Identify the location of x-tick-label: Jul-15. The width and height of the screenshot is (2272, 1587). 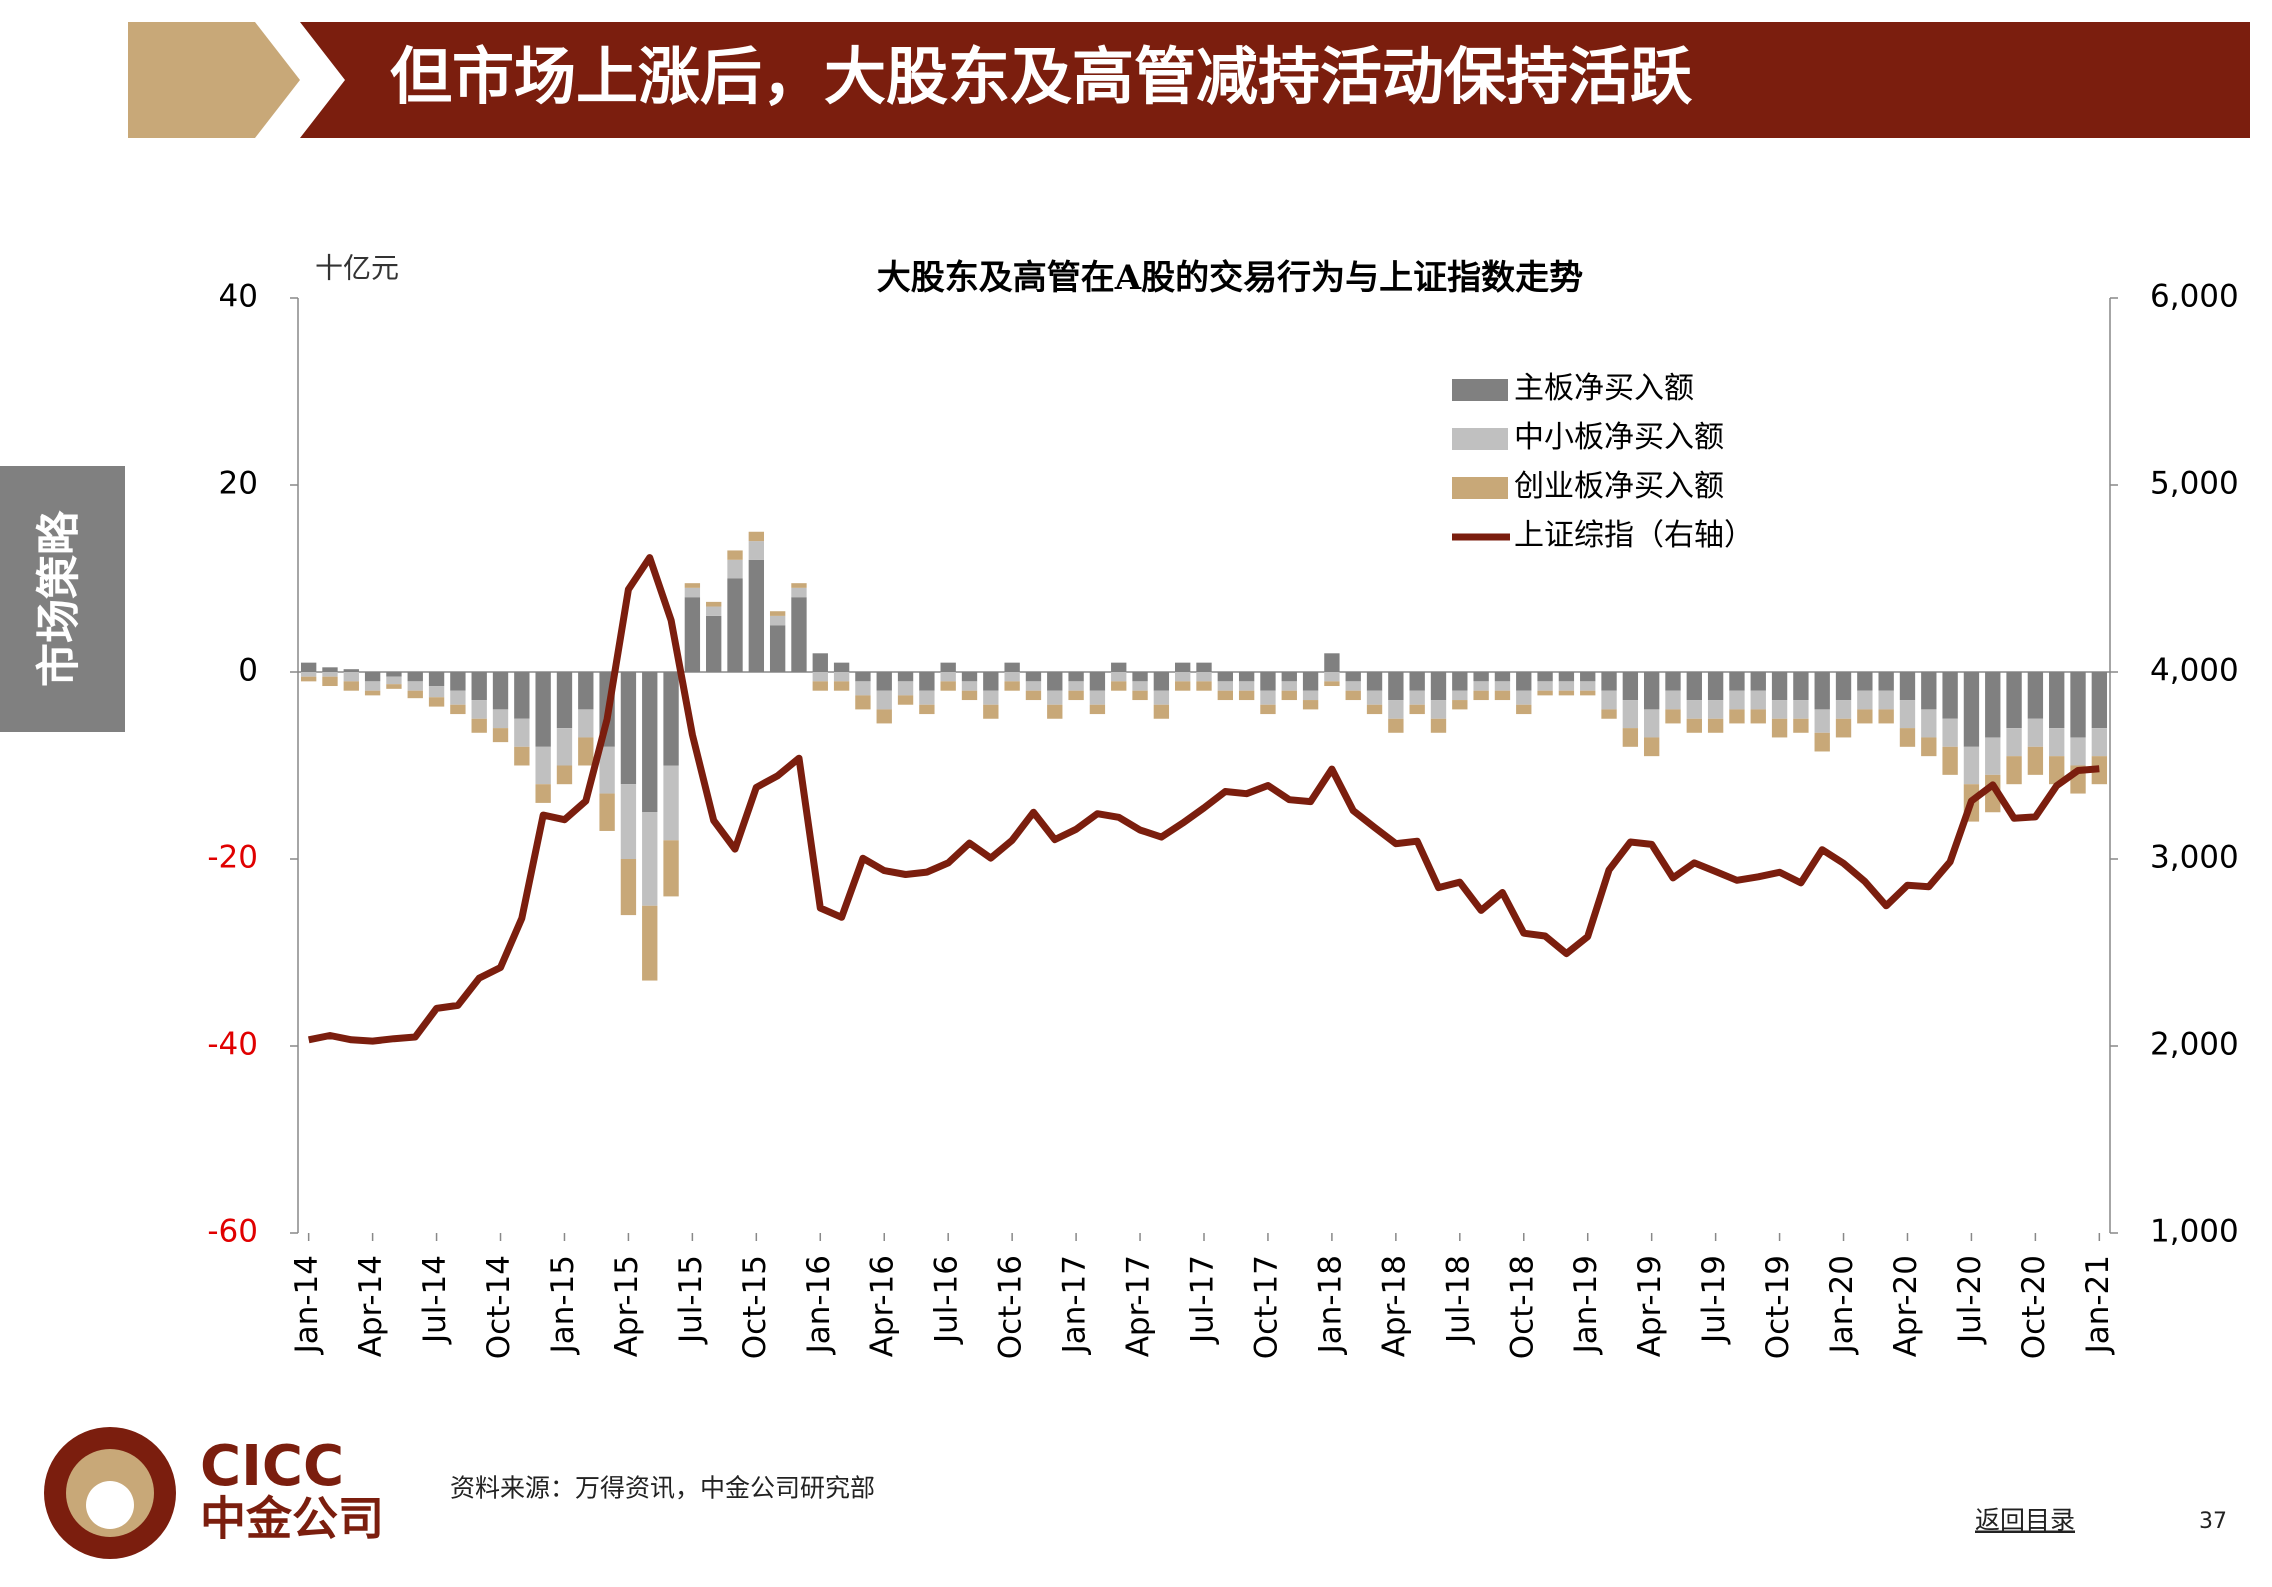
(691, 1300).